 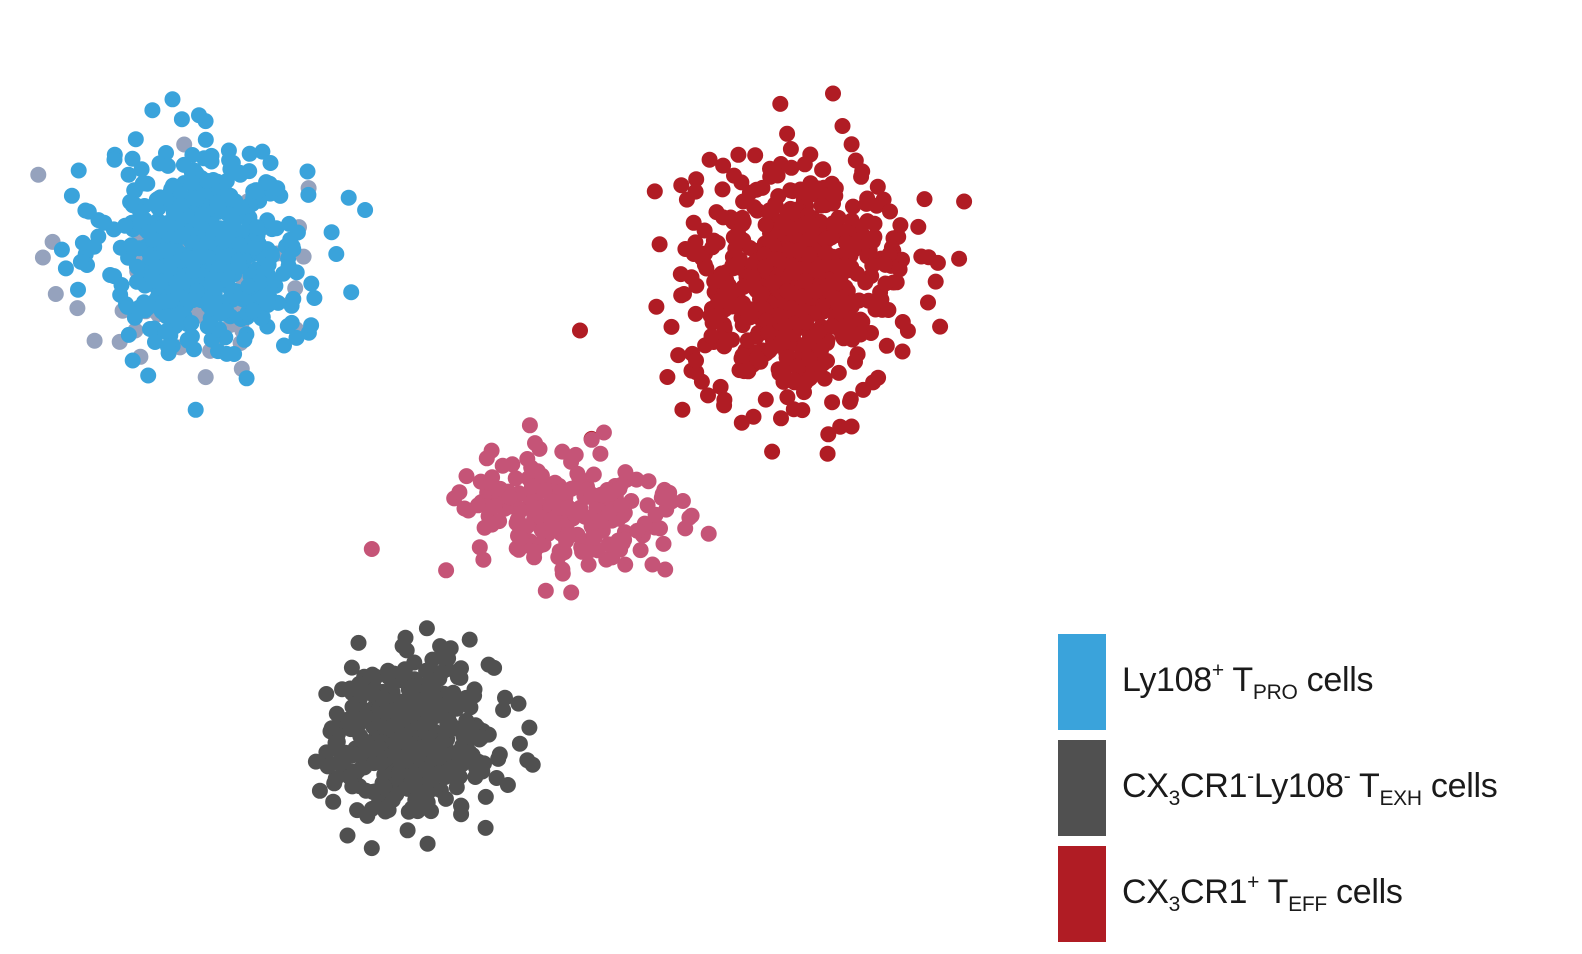 What do you see at coordinates (1082, 894) in the screenshot?
I see `legend-swatch-teff` at bounding box center [1082, 894].